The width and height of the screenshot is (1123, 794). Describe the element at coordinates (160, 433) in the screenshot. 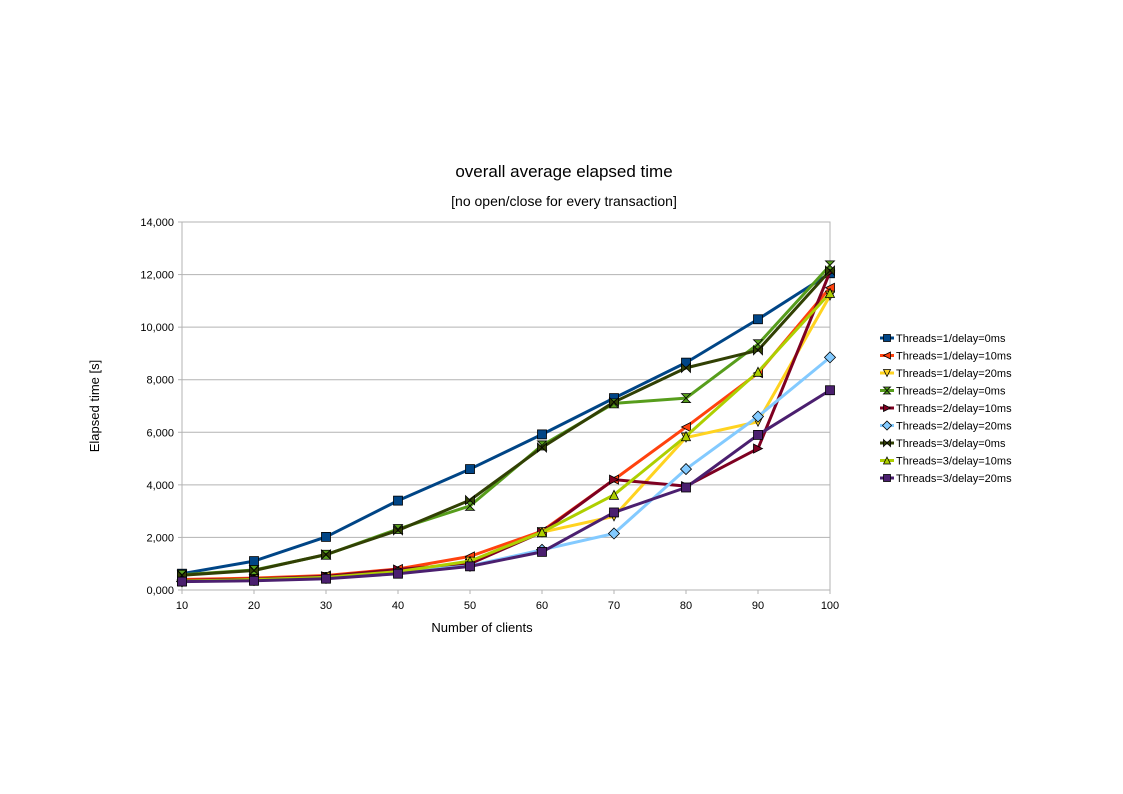

I see `y-tick-label: 6,000` at that location.